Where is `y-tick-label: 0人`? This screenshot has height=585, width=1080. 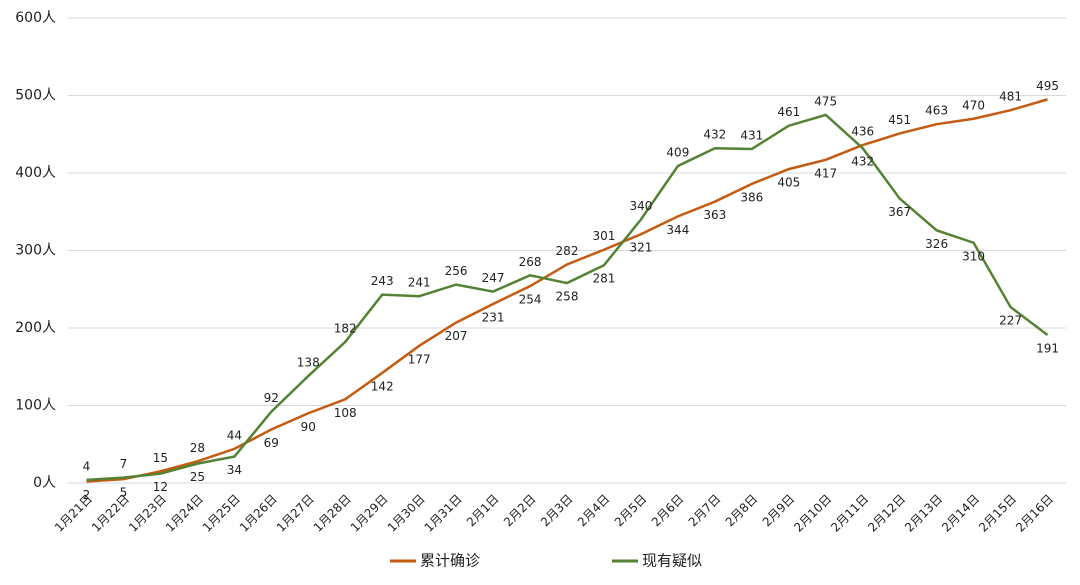 y-tick-label: 0人 is located at coordinates (44, 483).